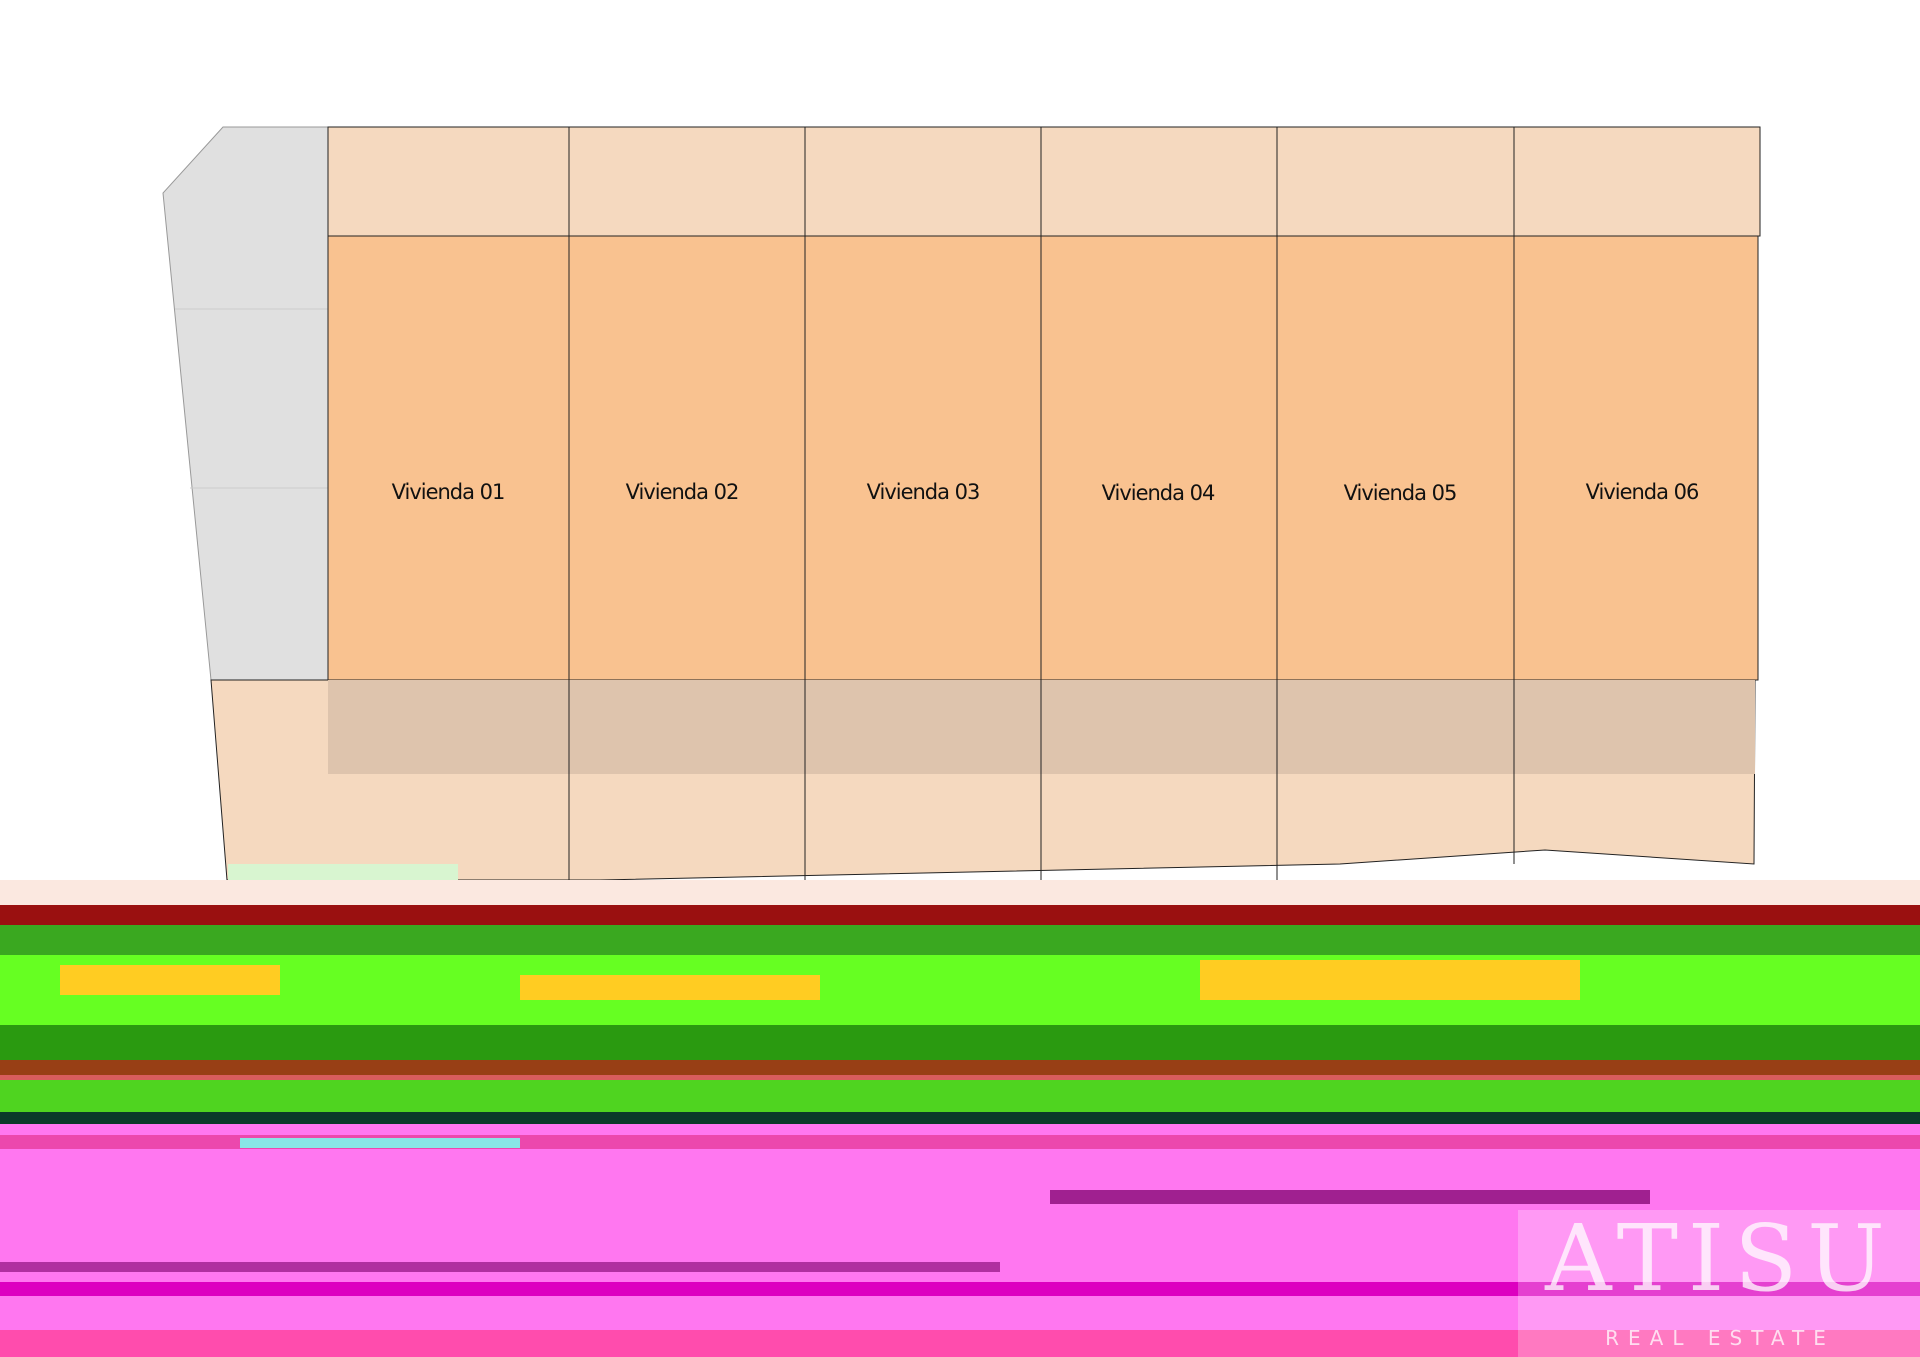 The image size is (1920, 1357). Describe the element at coordinates (448, 492) in the screenshot. I see `unit-label: Vivienda 01` at that location.